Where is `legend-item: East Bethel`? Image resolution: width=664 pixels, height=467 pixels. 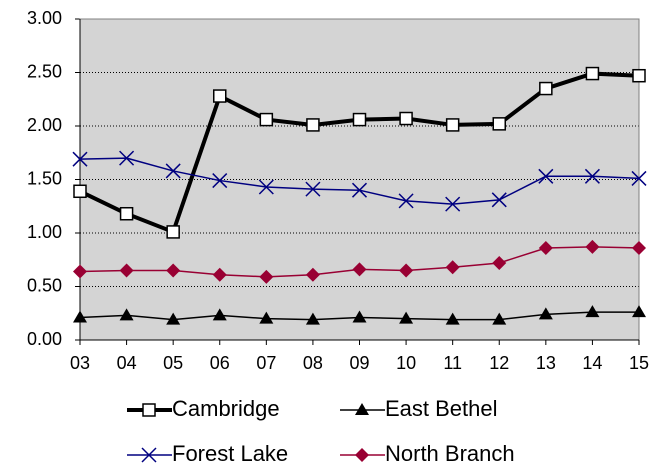
legend-item: East Bethel is located at coordinates (419, 408).